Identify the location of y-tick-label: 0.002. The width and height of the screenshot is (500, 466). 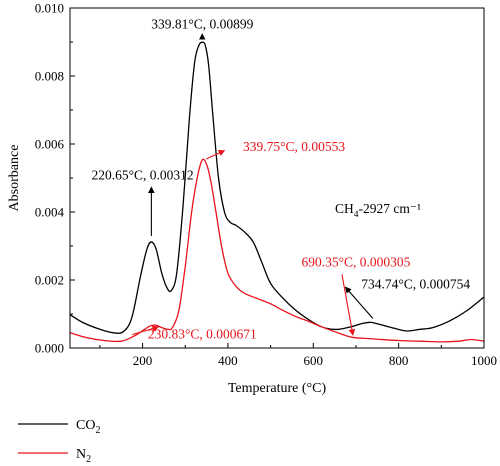
(49, 280).